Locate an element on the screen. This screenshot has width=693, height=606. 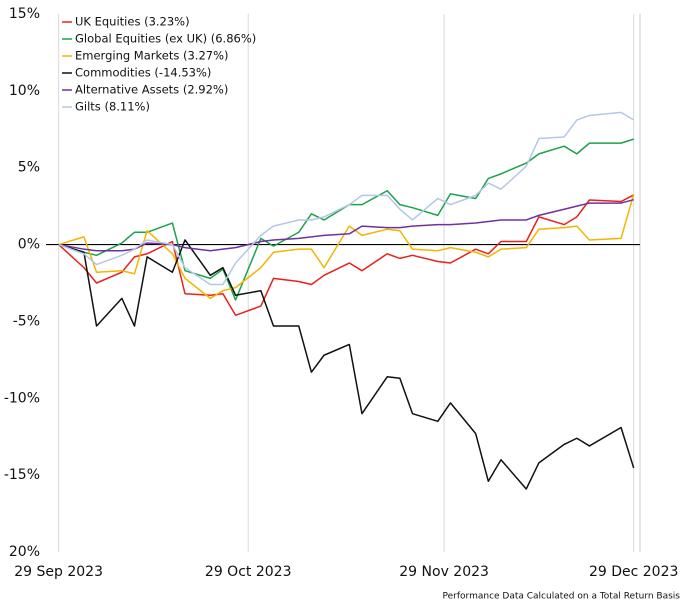
y-tick-label: 10% is located at coordinates (24, 91).